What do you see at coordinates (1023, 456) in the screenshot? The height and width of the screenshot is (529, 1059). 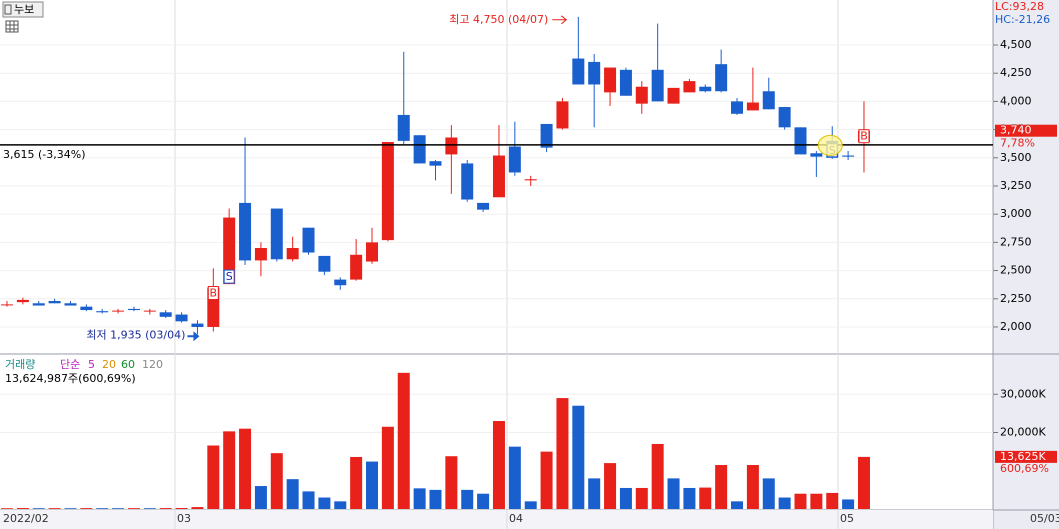 I see `volume-tag-label: 13,625K` at bounding box center [1023, 456].